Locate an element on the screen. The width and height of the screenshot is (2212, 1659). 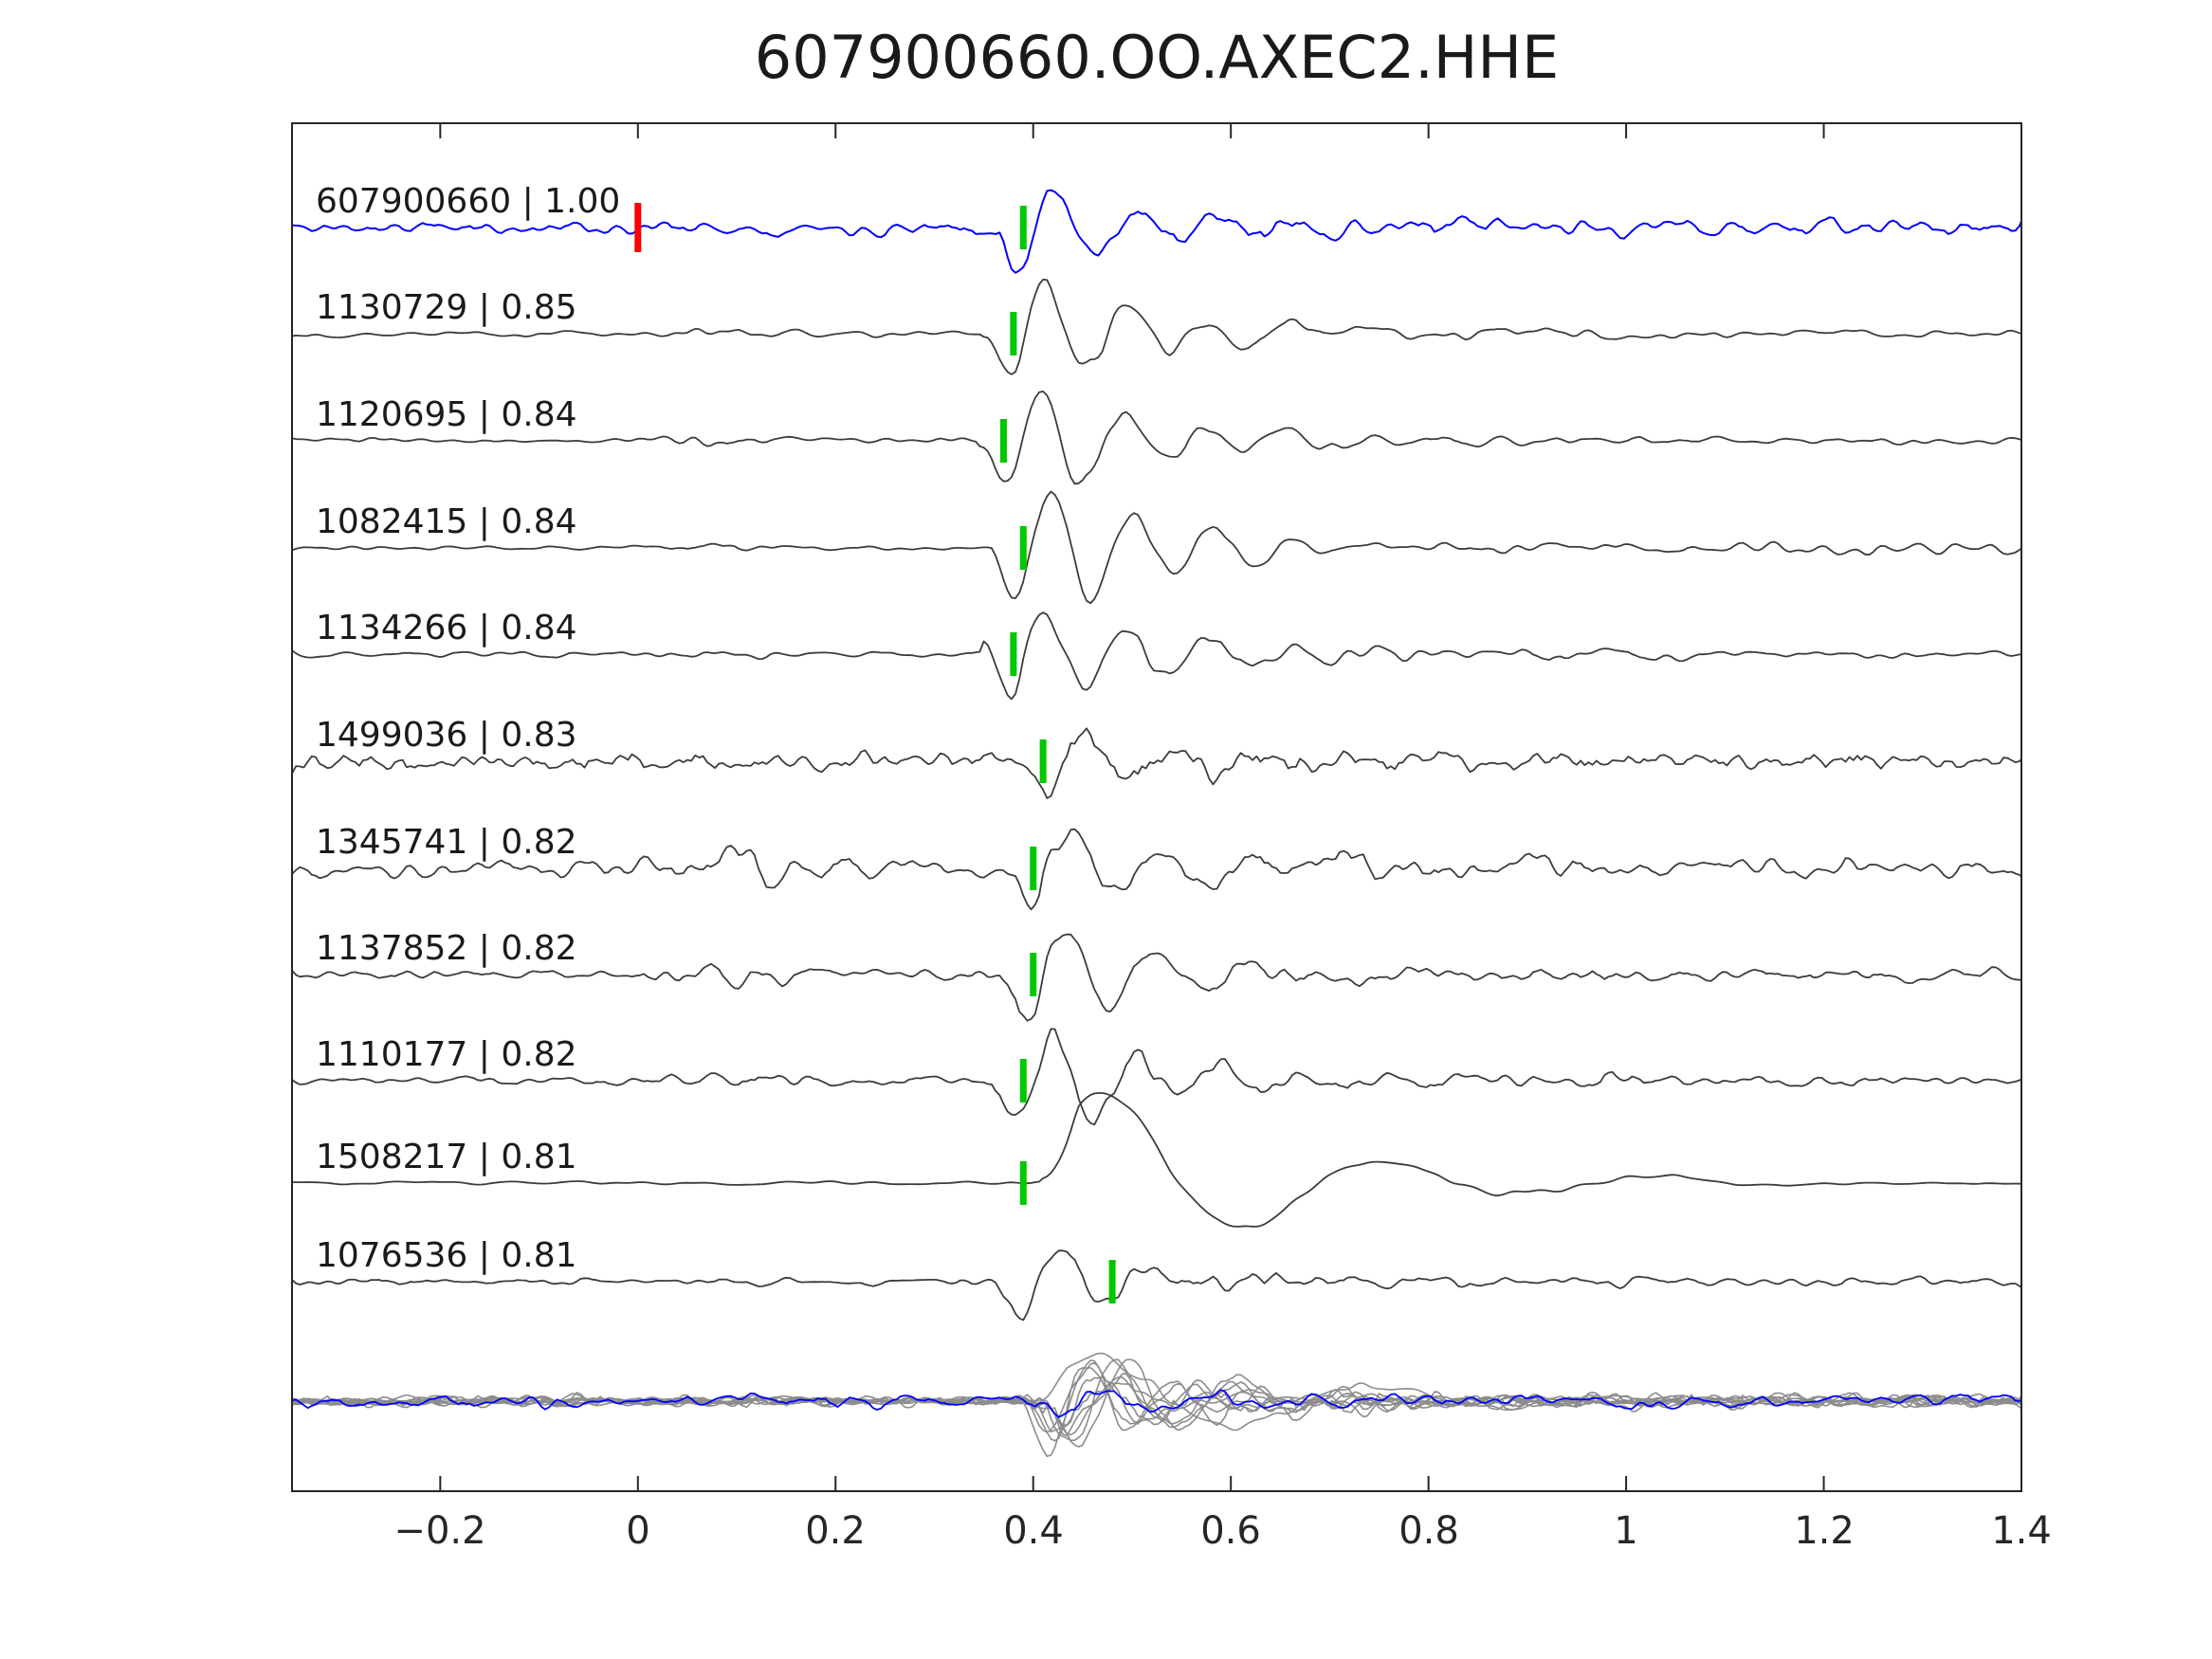
x-tick-label: 0.2 is located at coordinates (835, 1531).